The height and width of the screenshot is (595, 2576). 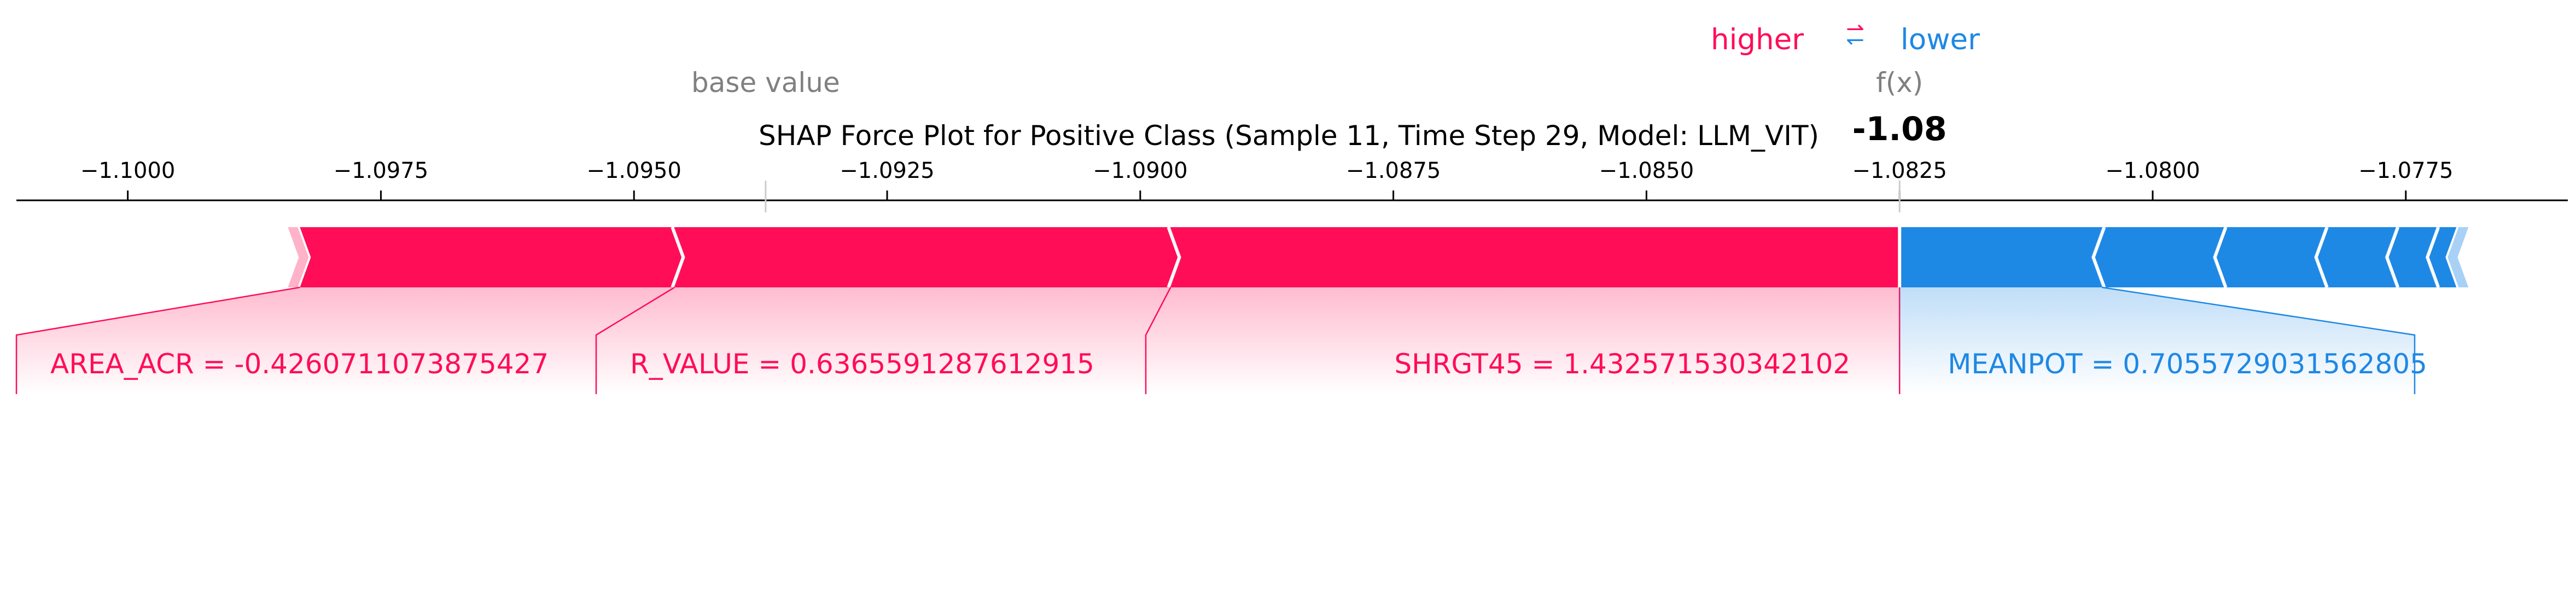 What do you see at coordinates (2405, 170) in the screenshot?
I see `x-tick-label: −1.0775` at bounding box center [2405, 170].